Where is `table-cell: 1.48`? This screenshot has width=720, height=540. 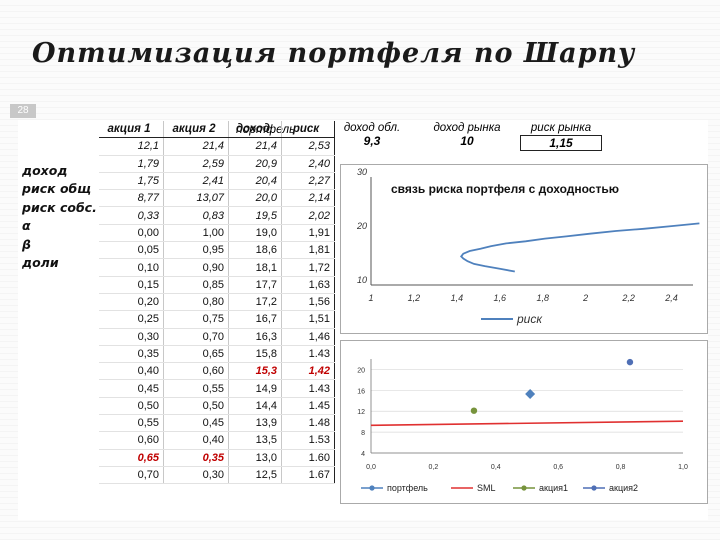 table-cell: 1.48 is located at coordinates (308, 423).